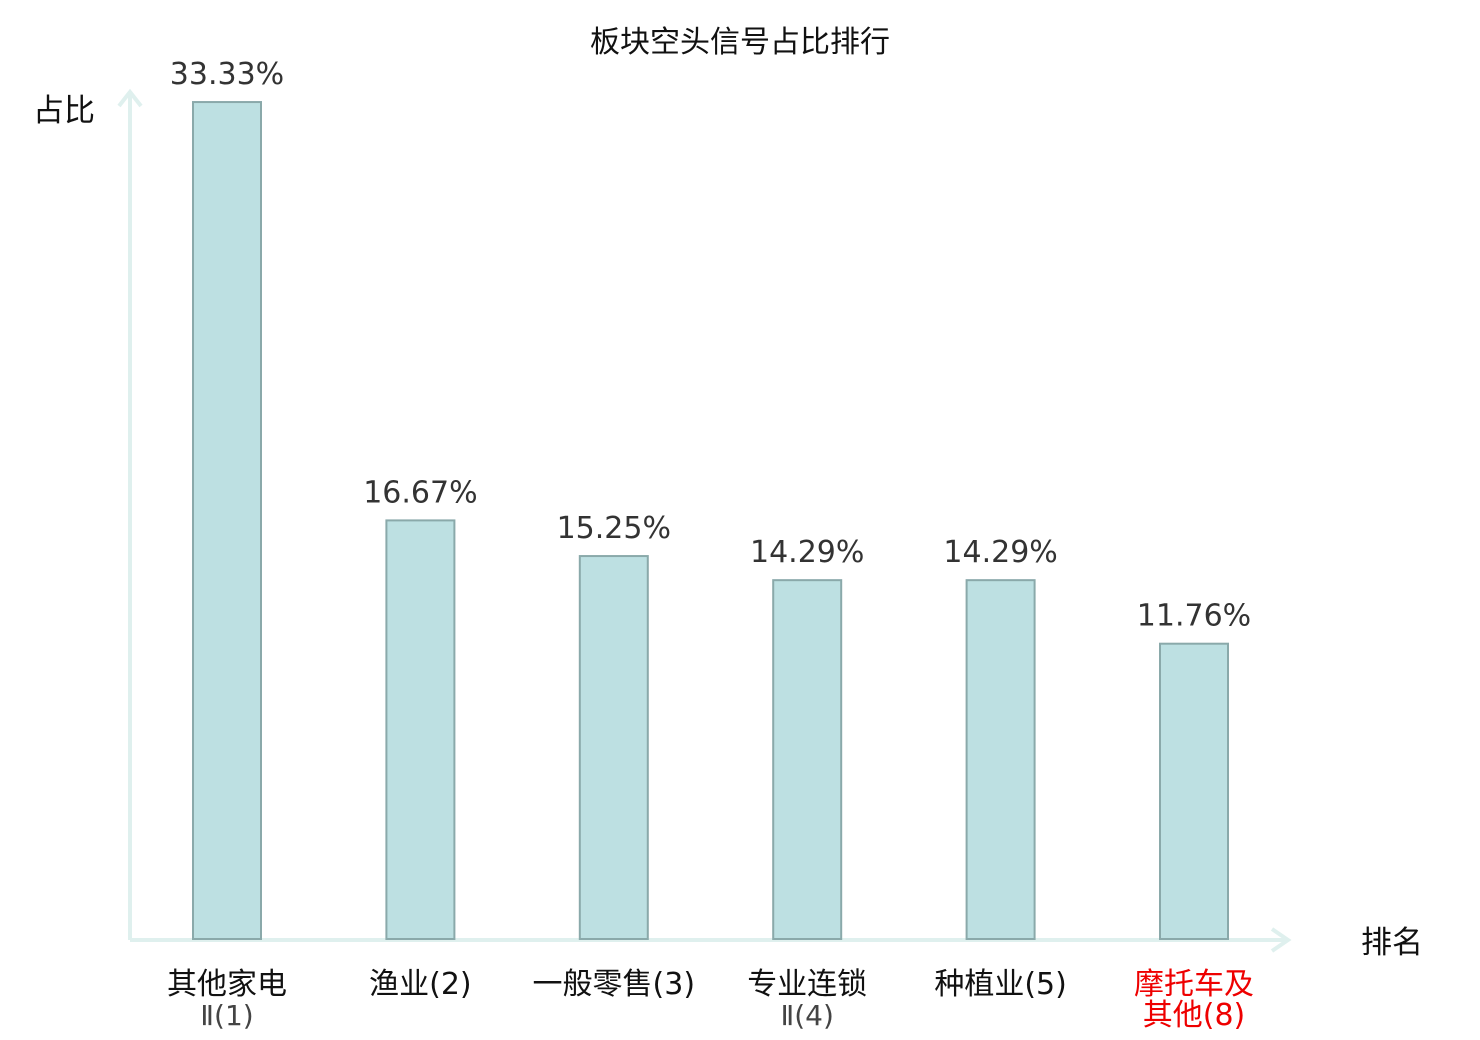 Image resolution: width=1480 pixels, height=1040 pixels. Describe the element at coordinates (806, 1015) in the screenshot. I see `x-tick-label-line2: Ⅱ(4)` at that location.